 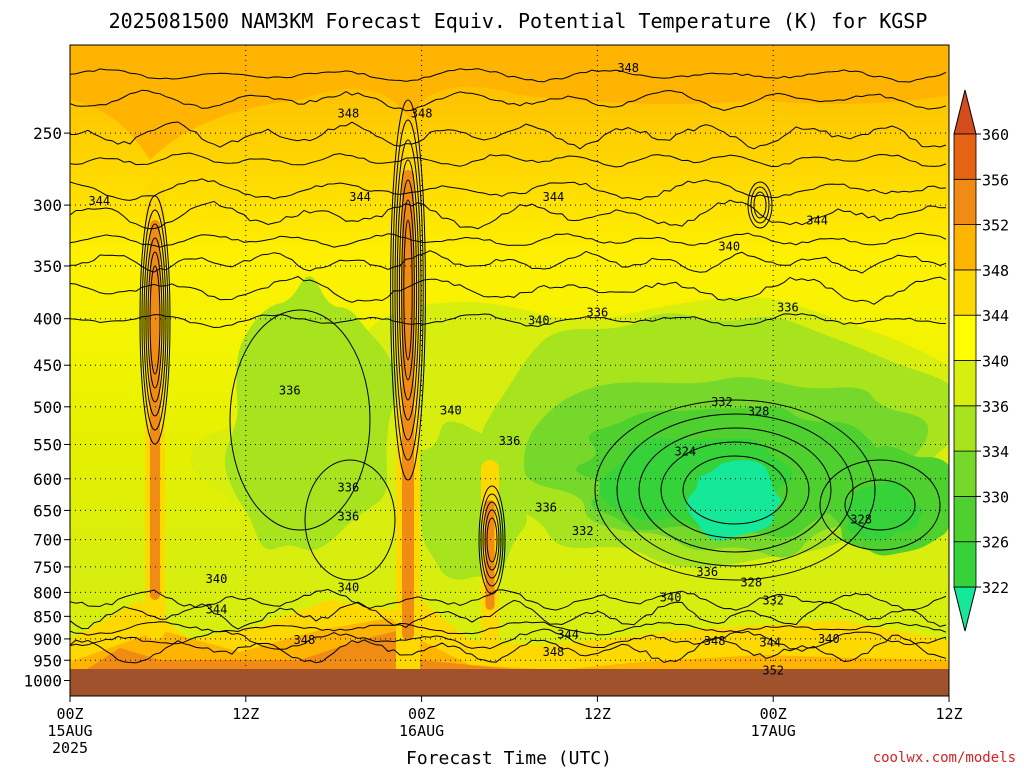 What do you see at coordinates (360, 197) in the screenshot?
I see `contour-label-4: 344` at bounding box center [360, 197].